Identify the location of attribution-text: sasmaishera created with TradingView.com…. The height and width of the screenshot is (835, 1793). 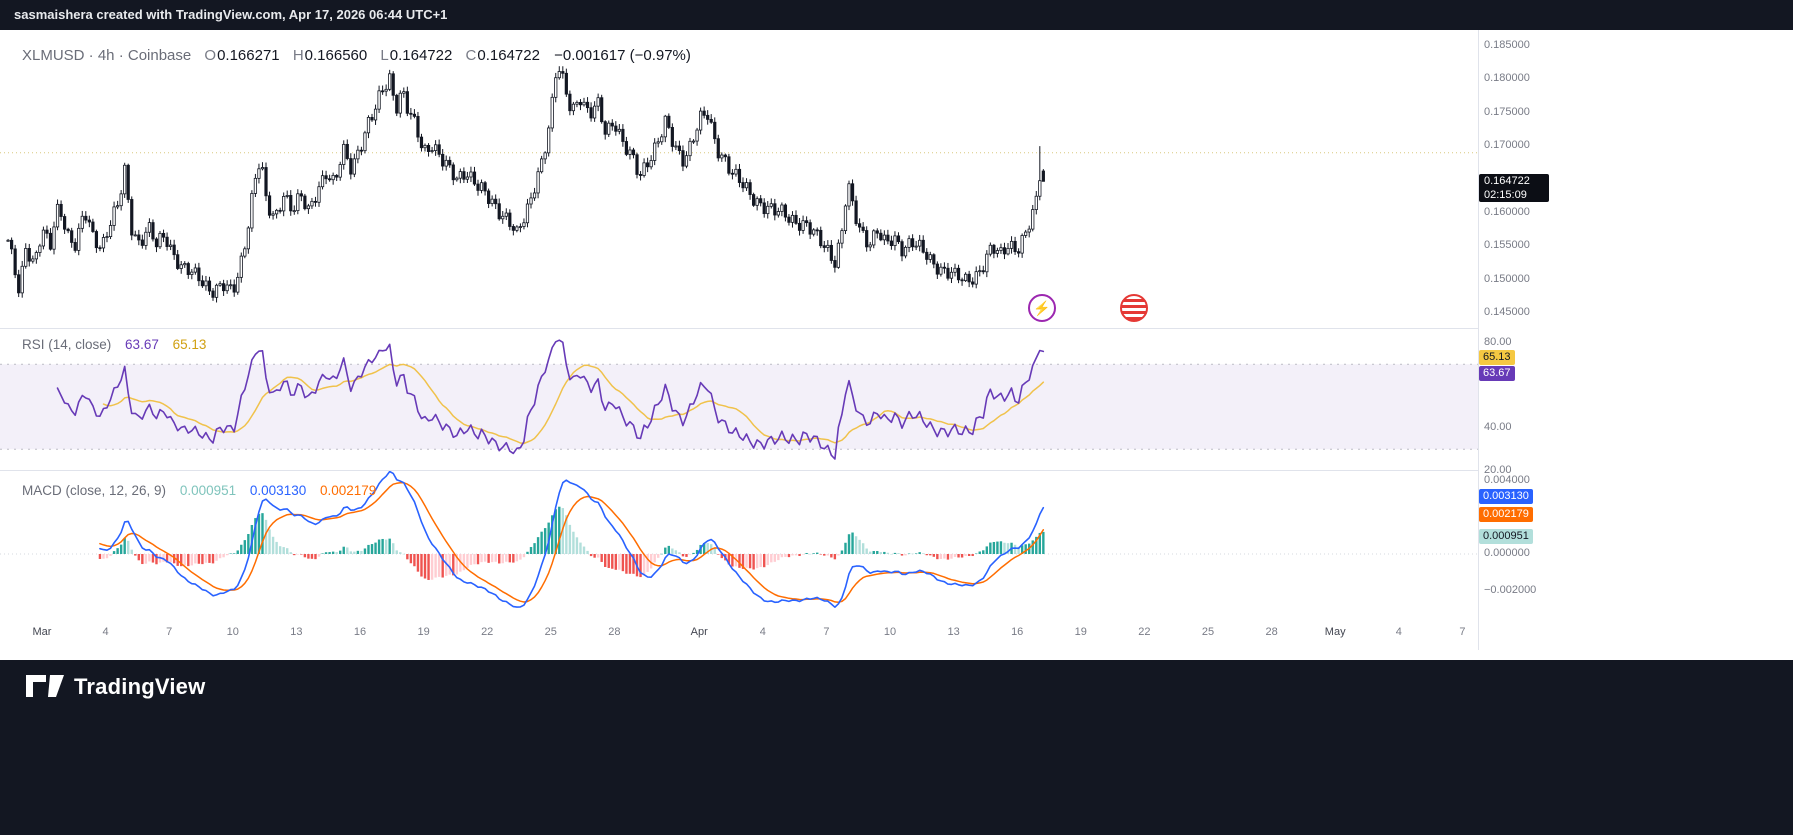
(231, 14).